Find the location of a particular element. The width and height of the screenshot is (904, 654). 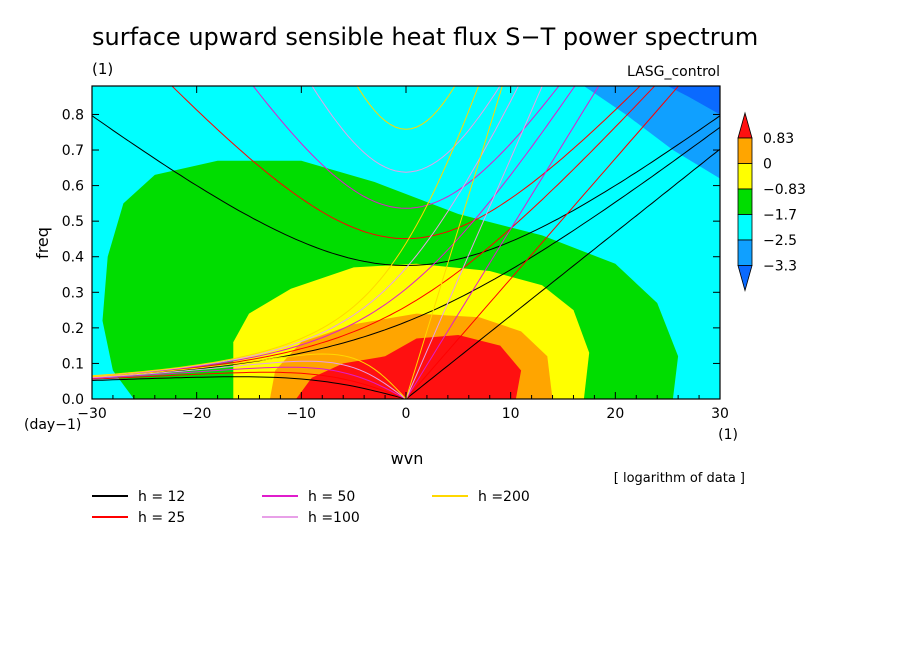

shade-band-darkblue is located at coordinates (678, 100).